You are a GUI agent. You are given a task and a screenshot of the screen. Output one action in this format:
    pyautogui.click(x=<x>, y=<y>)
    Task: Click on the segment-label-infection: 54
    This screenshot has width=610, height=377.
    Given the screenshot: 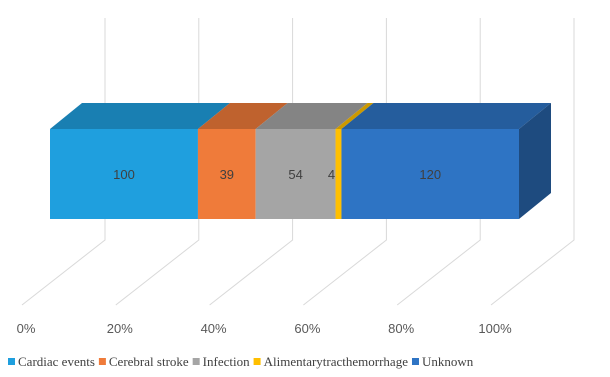 What is the action you would take?
    pyautogui.click(x=295, y=174)
    